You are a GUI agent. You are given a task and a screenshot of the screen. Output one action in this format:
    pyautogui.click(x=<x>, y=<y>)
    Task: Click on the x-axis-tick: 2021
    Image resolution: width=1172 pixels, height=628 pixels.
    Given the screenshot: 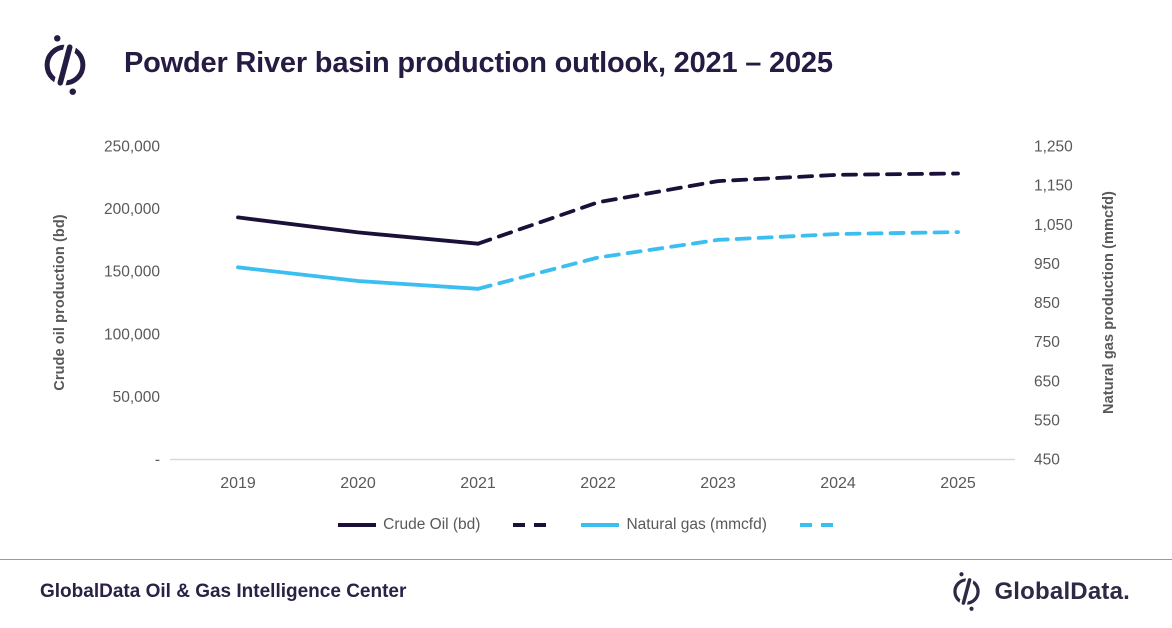 What is the action you would take?
    pyautogui.click(x=478, y=483)
    